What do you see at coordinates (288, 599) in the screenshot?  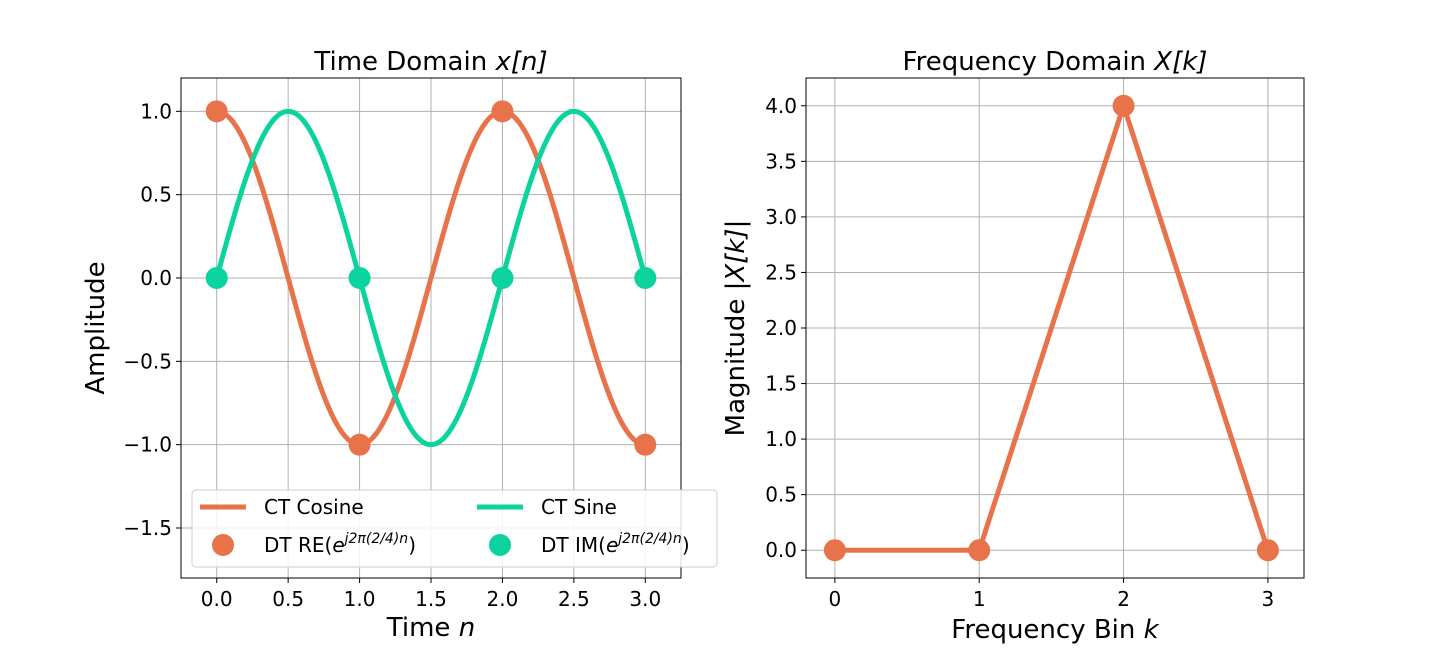 I see `x-tick-label: 0.5` at bounding box center [288, 599].